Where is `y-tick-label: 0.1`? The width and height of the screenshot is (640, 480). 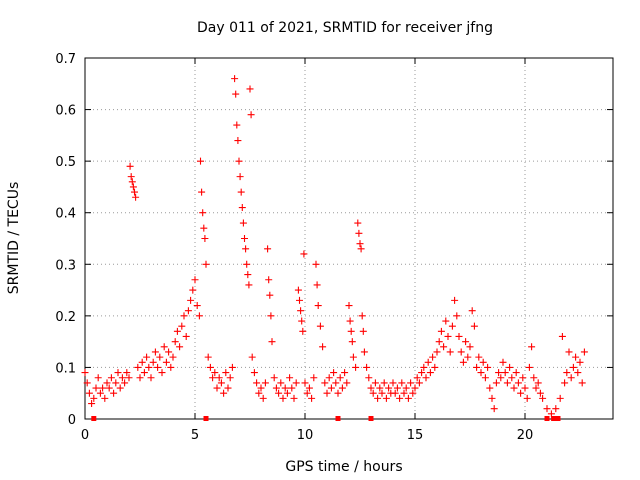 y-tick-label: 0.1 is located at coordinates (65, 368).